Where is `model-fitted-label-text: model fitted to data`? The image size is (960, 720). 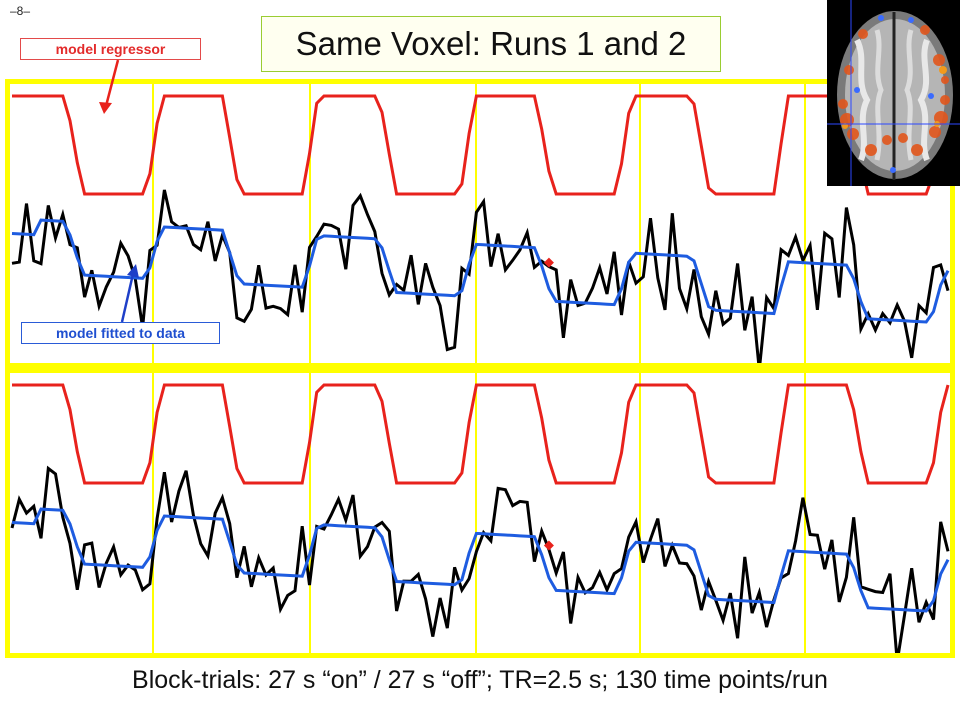
model-fitted-label-text: model fitted to data is located at coordinates (120, 333).